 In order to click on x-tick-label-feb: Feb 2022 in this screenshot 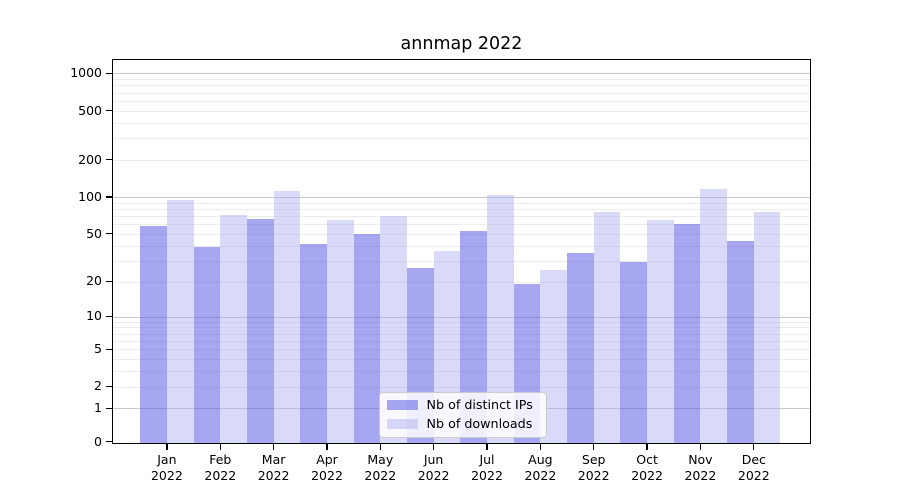, I will do `click(220, 467)`.